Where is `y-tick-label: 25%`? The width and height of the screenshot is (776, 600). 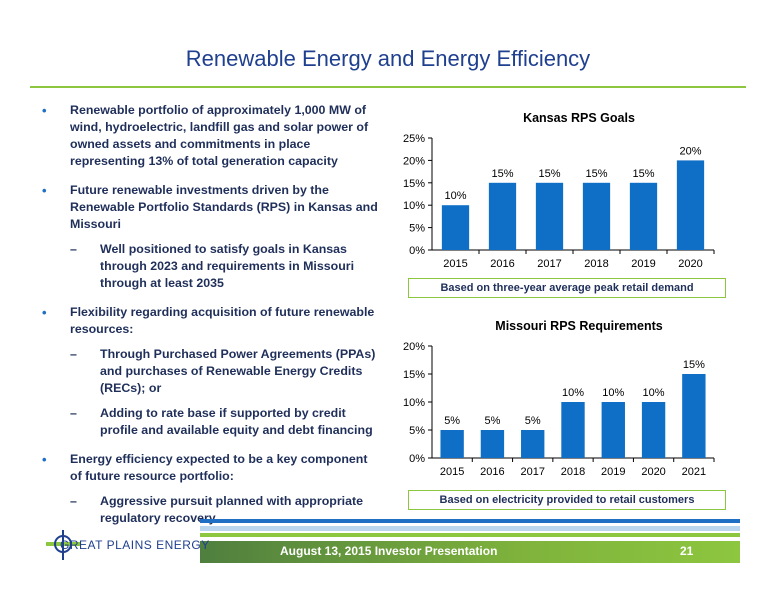
y-tick-label: 25% is located at coordinates (414, 139).